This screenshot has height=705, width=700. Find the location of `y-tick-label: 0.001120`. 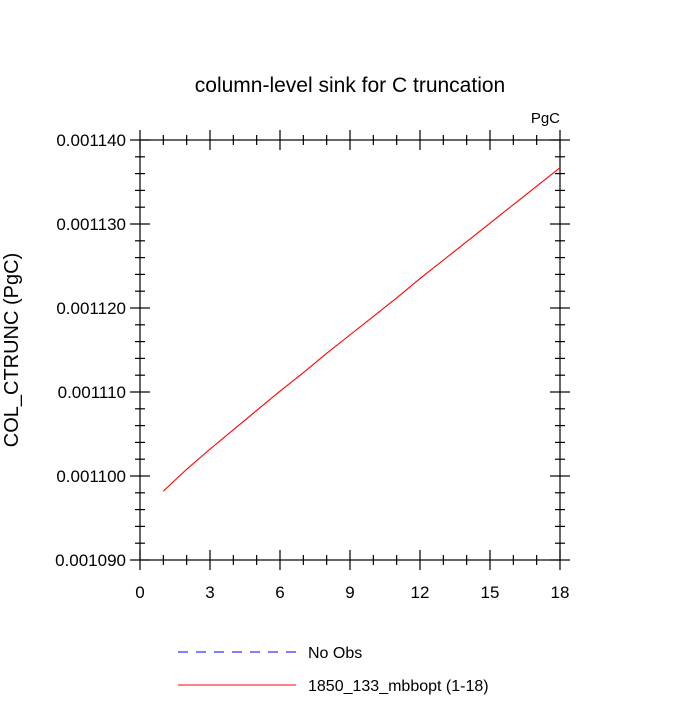

y-tick-label: 0.001120 is located at coordinates (91, 308).